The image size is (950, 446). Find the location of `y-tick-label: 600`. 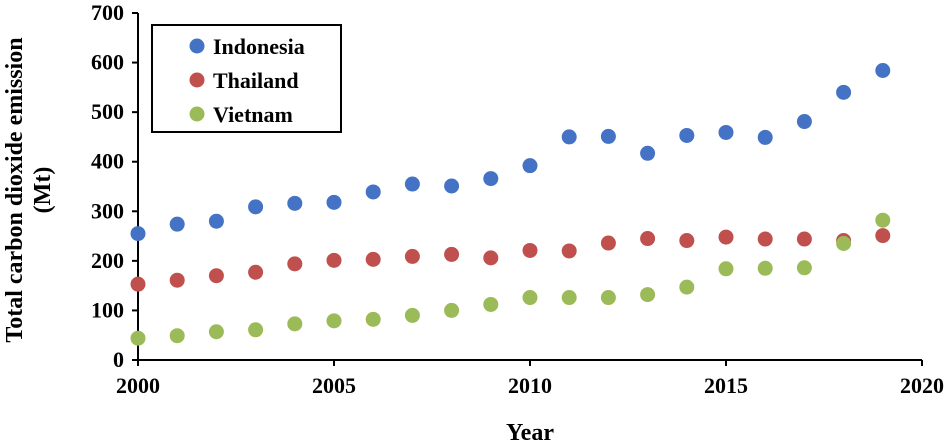

y-tick-label: 600 is located at coordinates (107, 62).